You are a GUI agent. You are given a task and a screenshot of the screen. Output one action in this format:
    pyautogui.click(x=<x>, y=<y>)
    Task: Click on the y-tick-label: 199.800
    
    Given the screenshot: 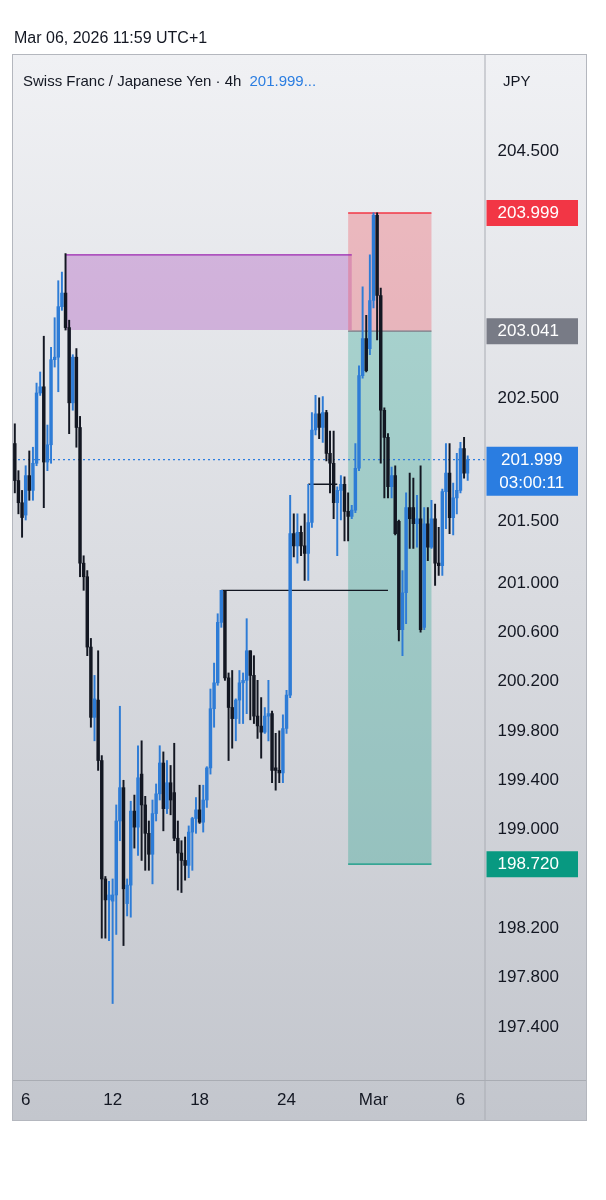 What is the action you would take?
    pyautogui.click(x=528, y=730)
    